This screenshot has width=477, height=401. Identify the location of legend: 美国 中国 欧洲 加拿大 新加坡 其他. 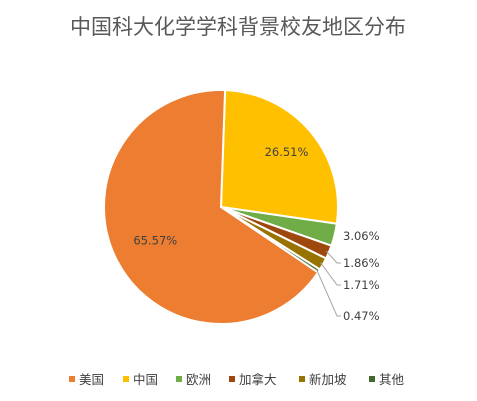
(237, 379).